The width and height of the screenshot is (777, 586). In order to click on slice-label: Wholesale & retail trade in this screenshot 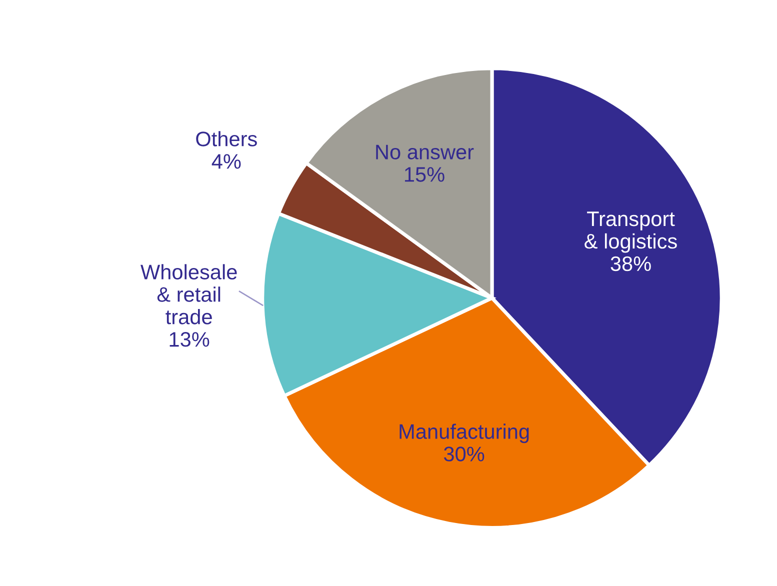, I will do `click(188, 294)`.